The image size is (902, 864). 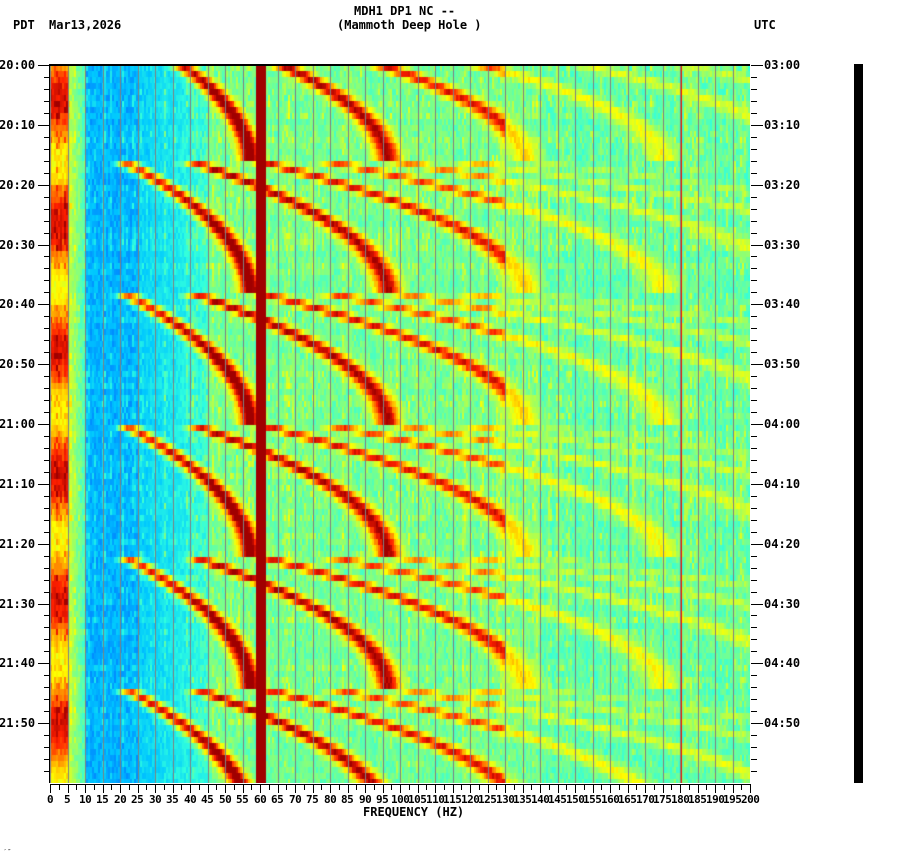 What do you see at coordinates (487, 799) in the screenshot?
I see `x-tick-label: 125` at bounding box center [487, 799].